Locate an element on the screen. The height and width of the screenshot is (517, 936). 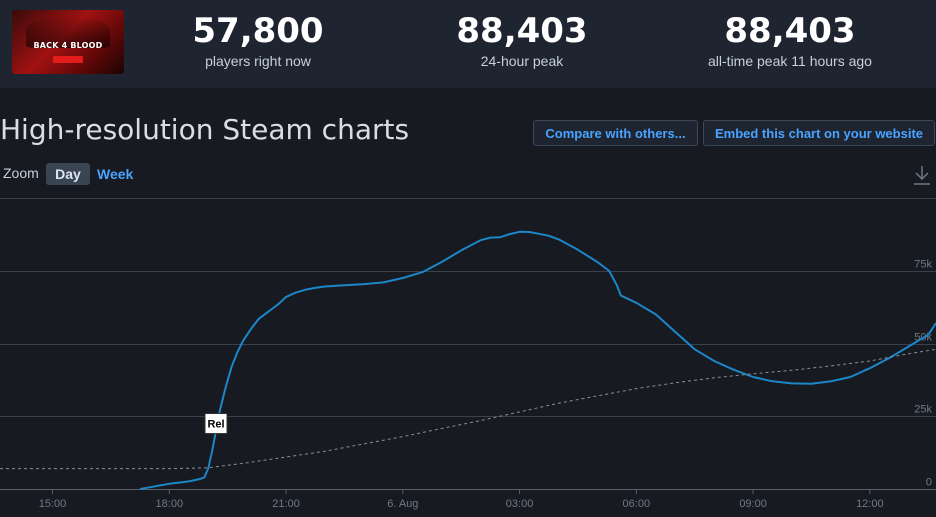
x-tick-label: 06:00 is located at coordinates (637, 504).